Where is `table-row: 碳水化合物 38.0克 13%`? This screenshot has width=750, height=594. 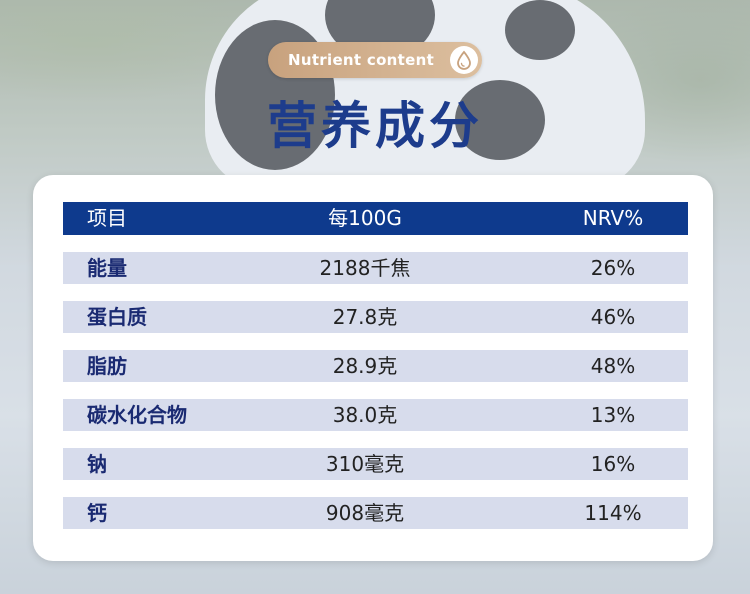
table-row: 碳水化合物 38.0克 13% is located at coordinates (375, 415).